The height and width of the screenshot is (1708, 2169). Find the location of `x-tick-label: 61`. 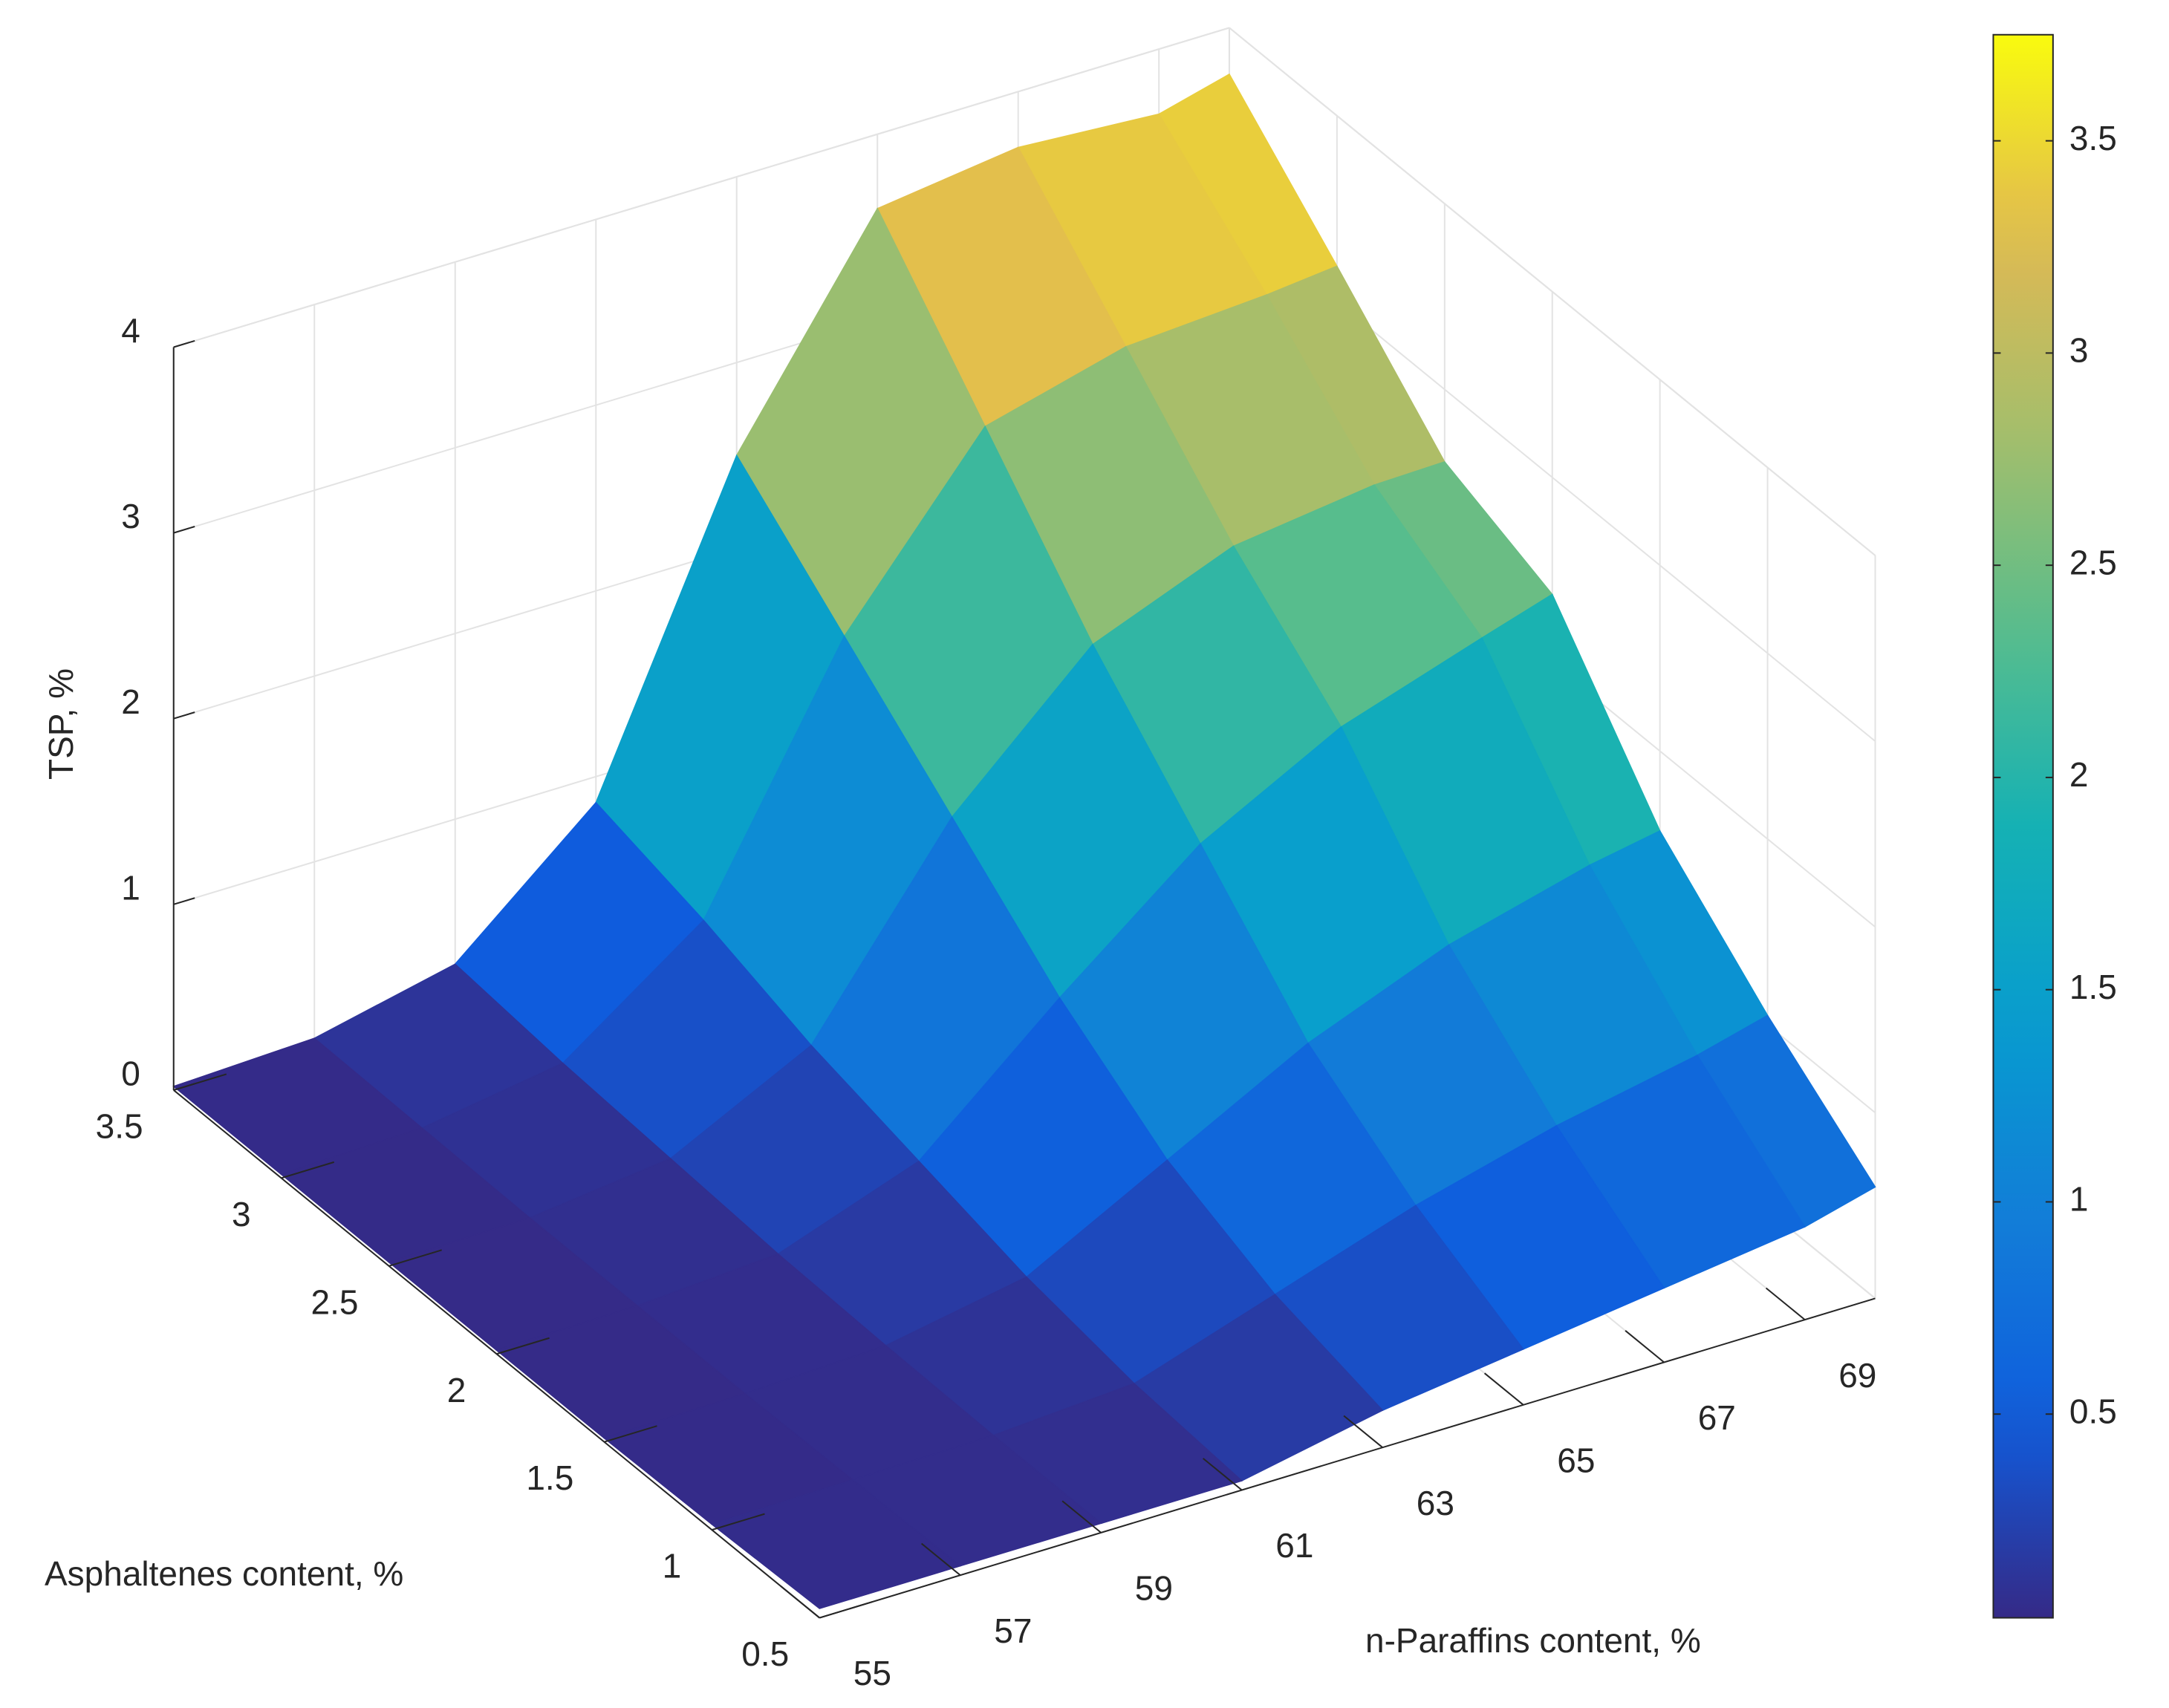

x-tick-label: 61 is located at coordinates (1294, 1545).